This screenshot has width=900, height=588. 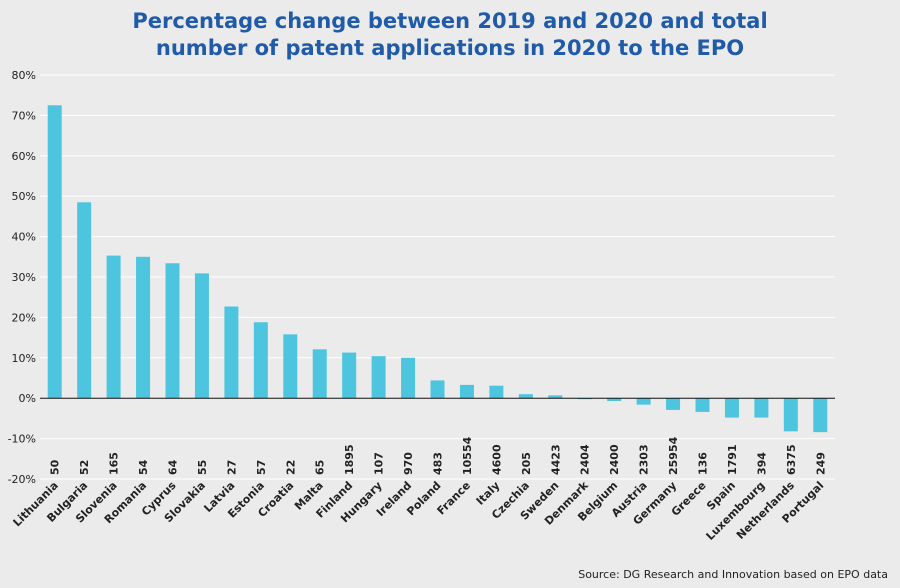 I want to click on count-label: 55, so click(x=202, y=467).